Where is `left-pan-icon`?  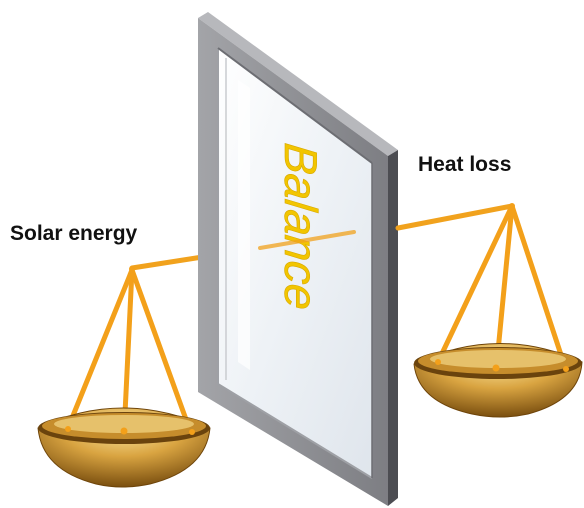 left-pan-icon is located at coordinates (124, 447).